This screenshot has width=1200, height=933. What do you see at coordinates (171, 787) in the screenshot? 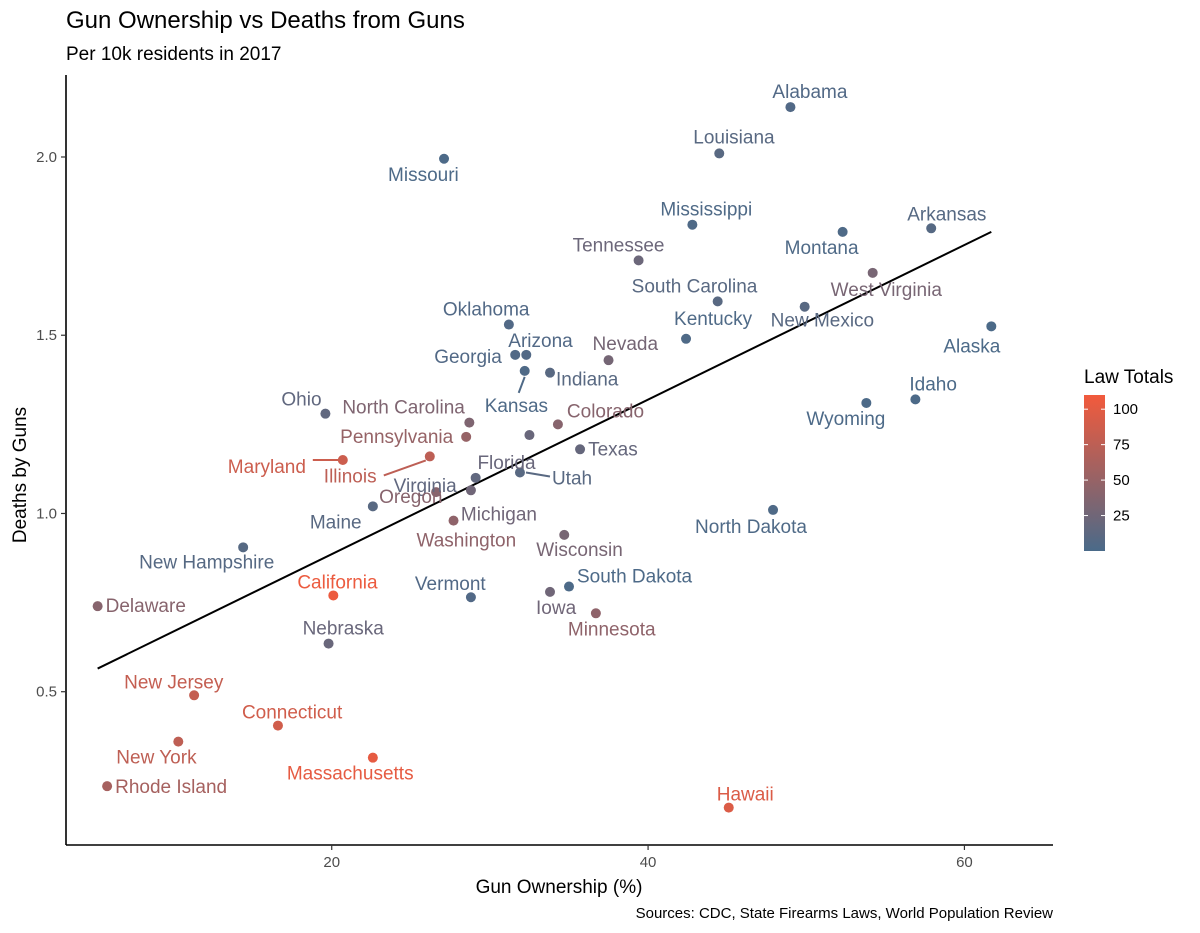
I see `label-rhode-island: Rhode Island` at bounding box center [171, 787].